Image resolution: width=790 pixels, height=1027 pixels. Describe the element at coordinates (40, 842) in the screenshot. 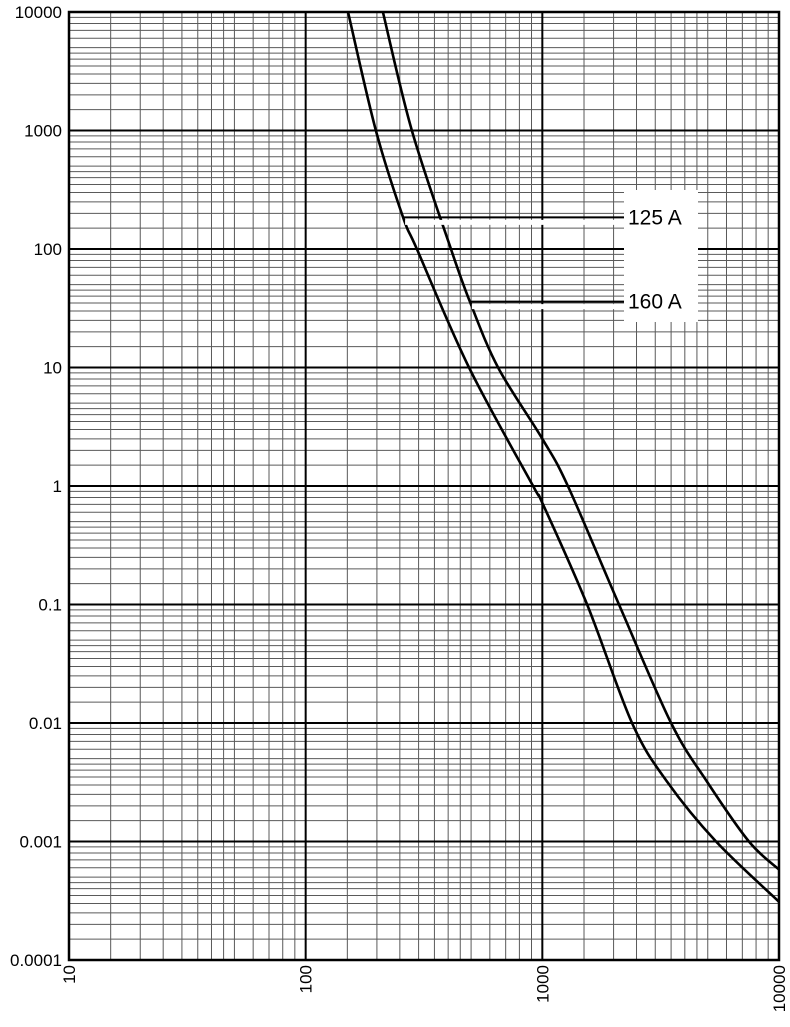

I see `y-tick-label: 0.001` at that location.